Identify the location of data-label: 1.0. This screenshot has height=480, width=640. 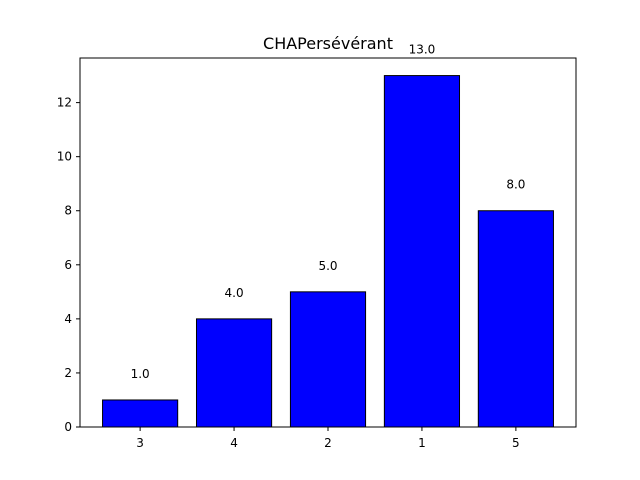
(140, 374).